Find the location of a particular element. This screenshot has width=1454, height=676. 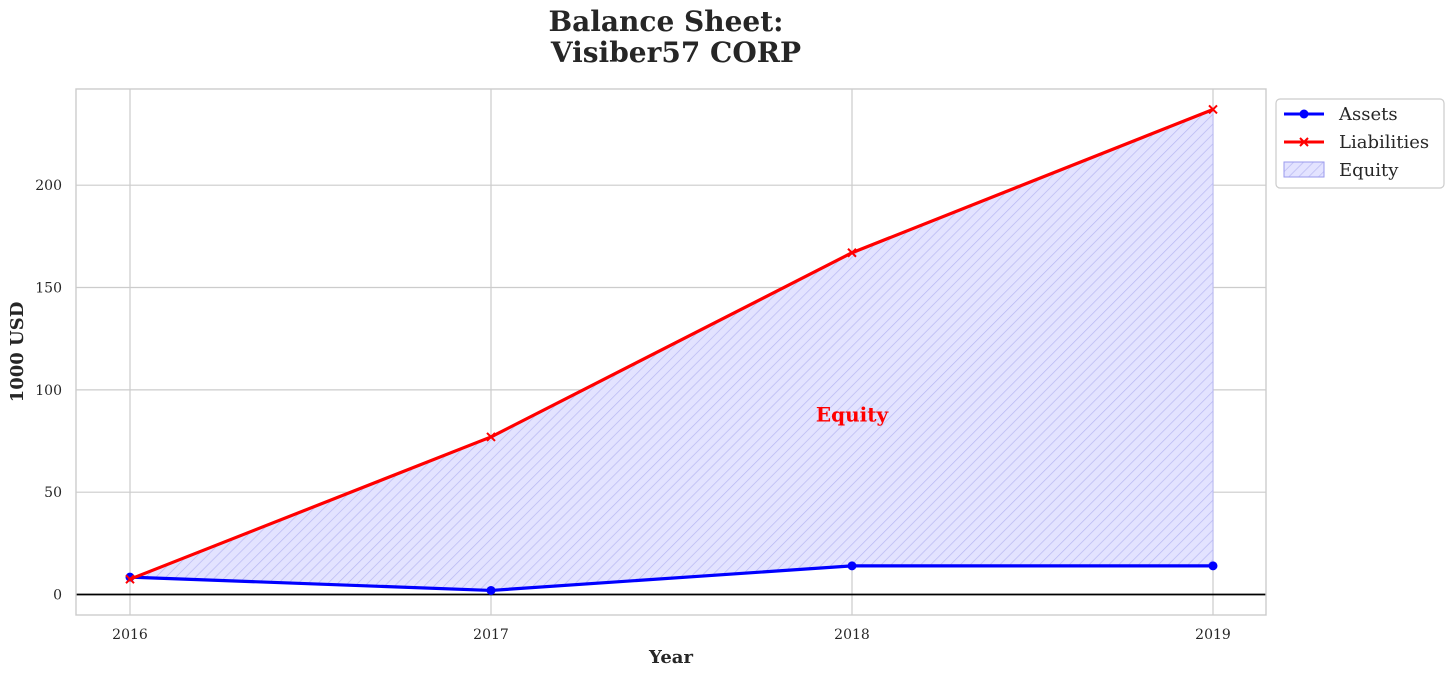

point-liabilities-2017 is located at coordinates (491, 437).